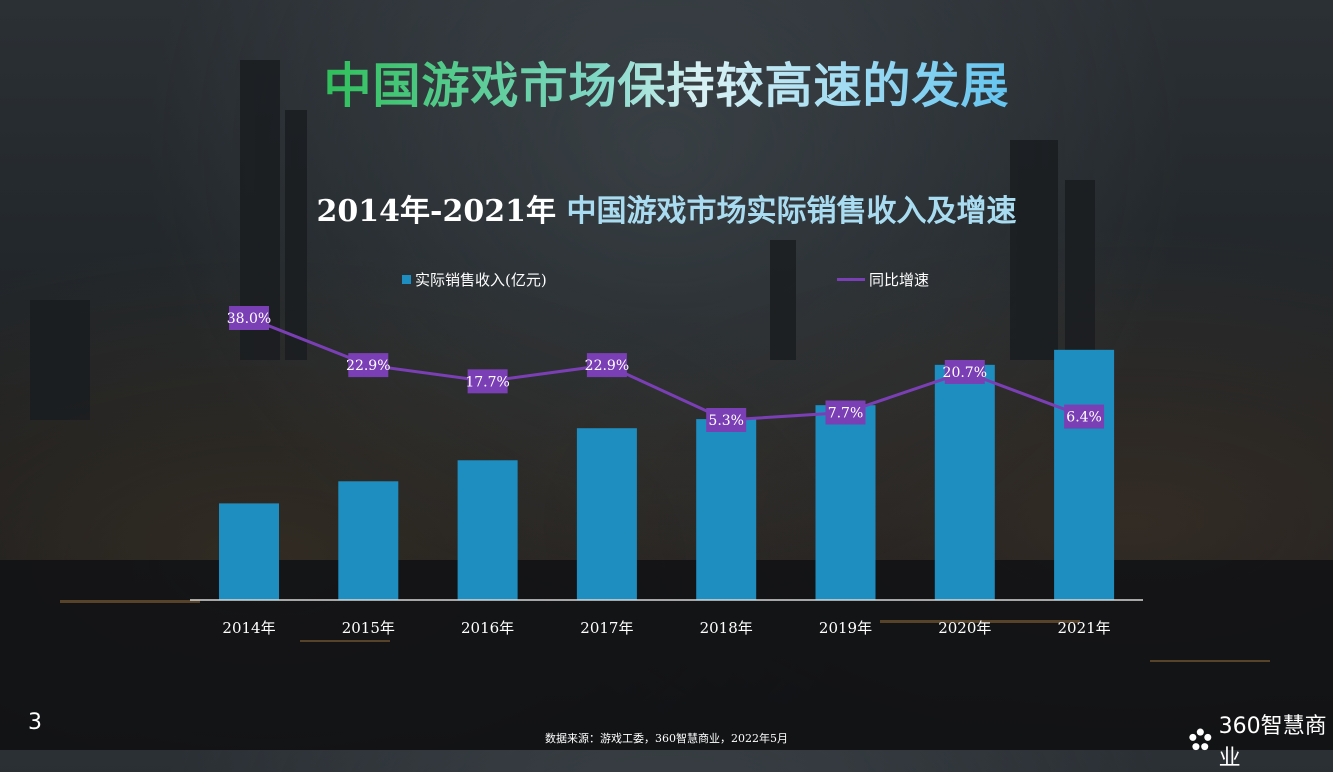  Describe the element at coordinates (1200, 739) in the screenshot. I see `brand-flower-icon` at that location.